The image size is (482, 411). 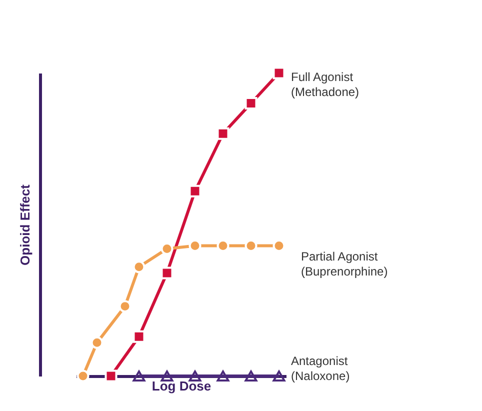 What do you see at coordinates (182, 386) in the screenshot?
I see `x-axis-title: Log Dose` at bounding box center [182, 386].